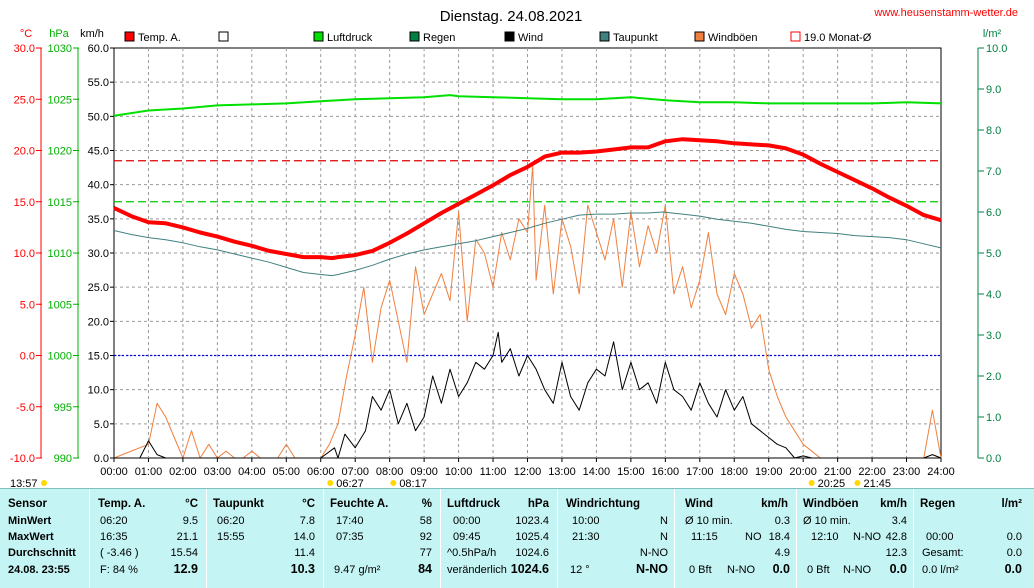  What do you see at coordinates (781, 569) in the screenshot?
I see `wind-current-value: 0.0` at bounding box center [781, 569].